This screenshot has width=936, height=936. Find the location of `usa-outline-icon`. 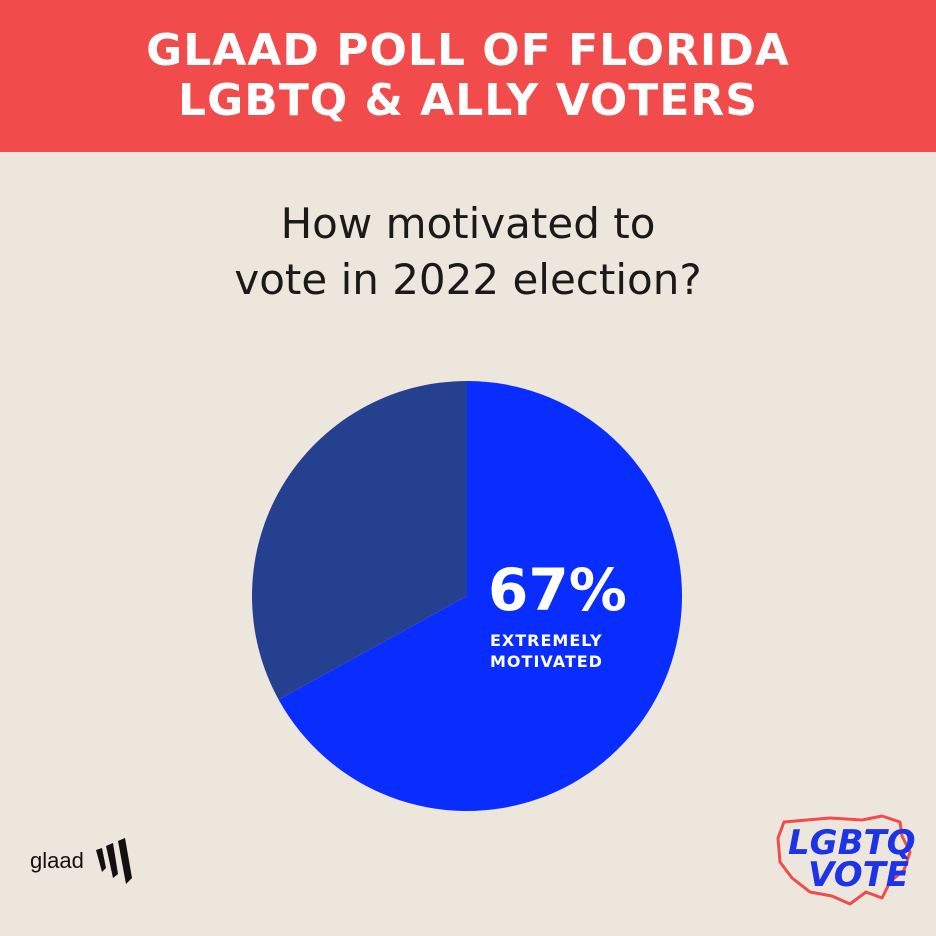

usa-outline-icon is located at coordinates (844, 860).